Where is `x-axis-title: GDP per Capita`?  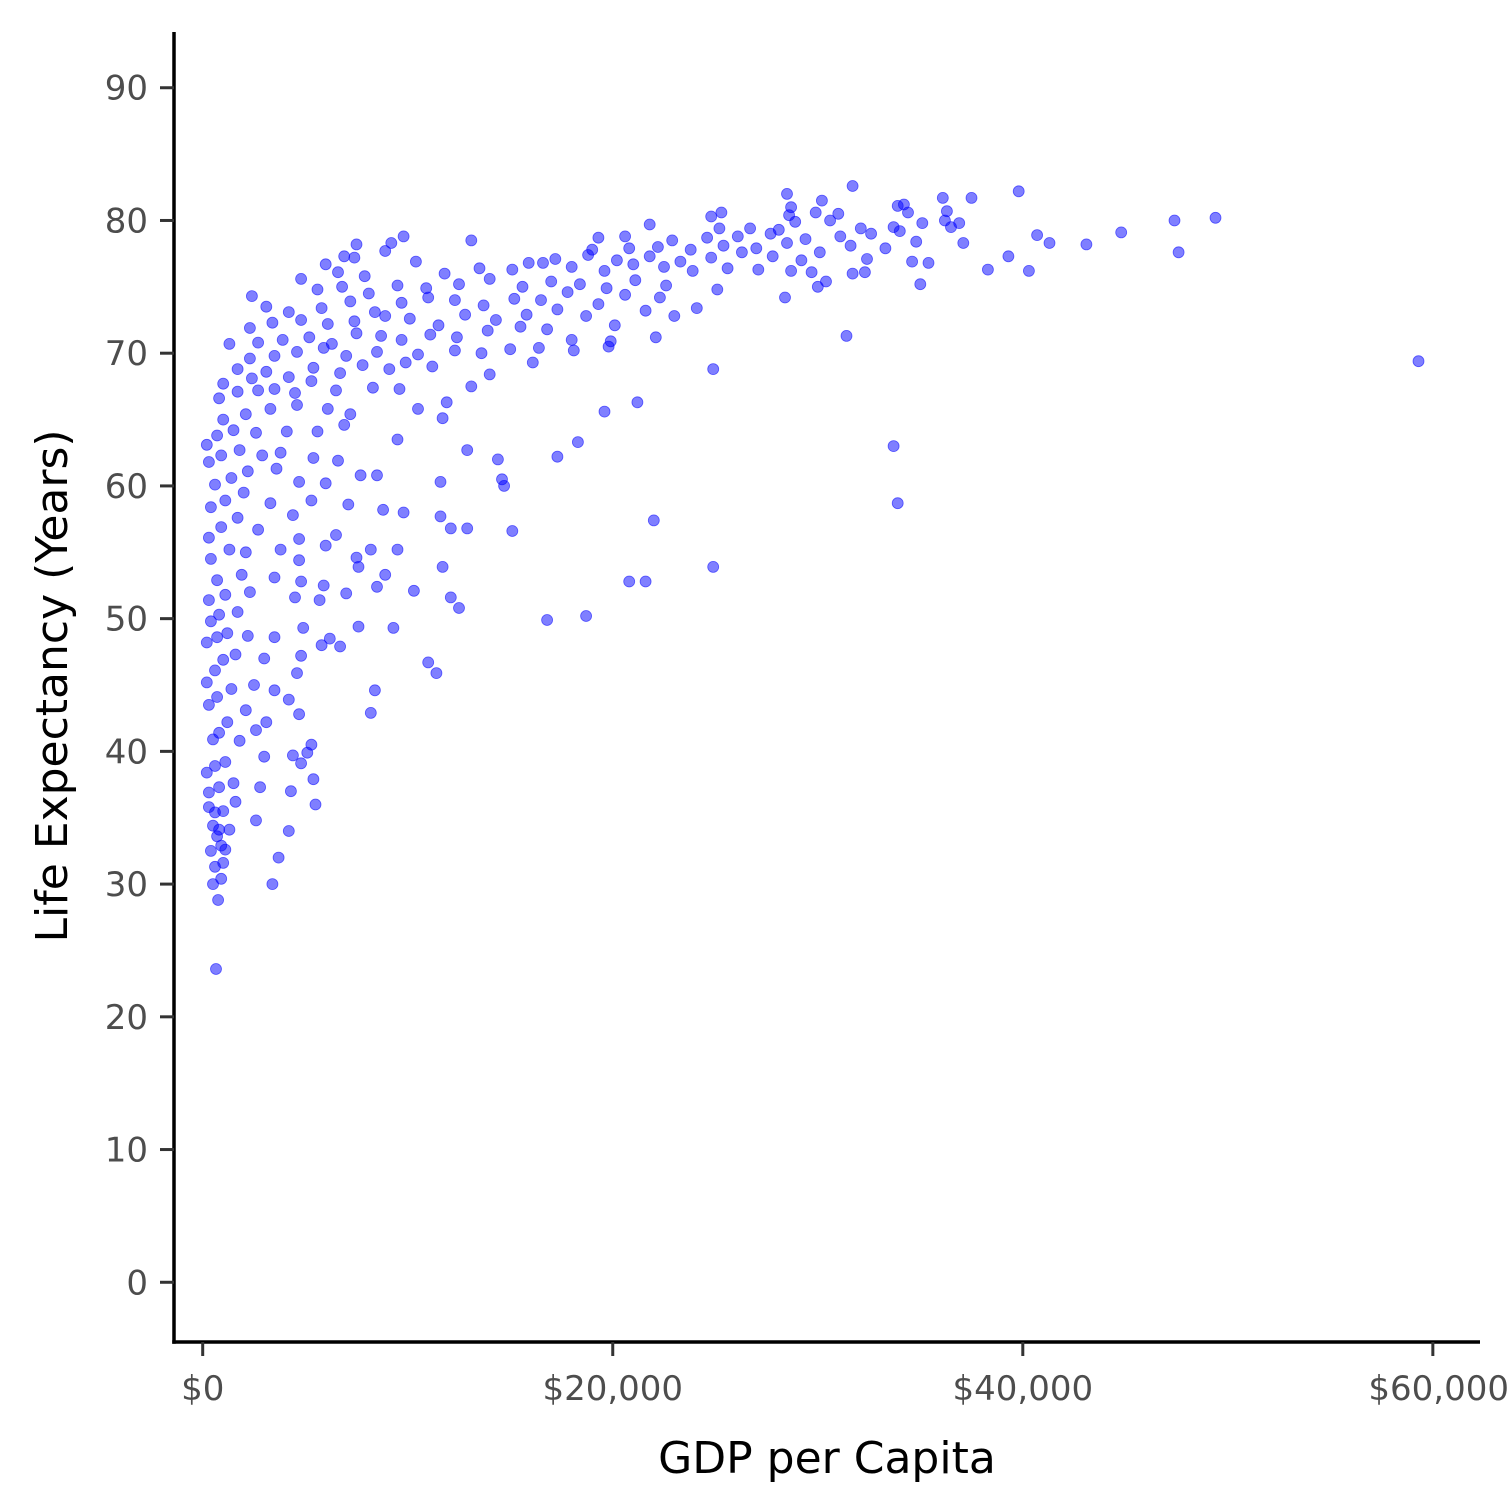
x-axis-title: GDP per Capita is located at coordinates (827, 1458).